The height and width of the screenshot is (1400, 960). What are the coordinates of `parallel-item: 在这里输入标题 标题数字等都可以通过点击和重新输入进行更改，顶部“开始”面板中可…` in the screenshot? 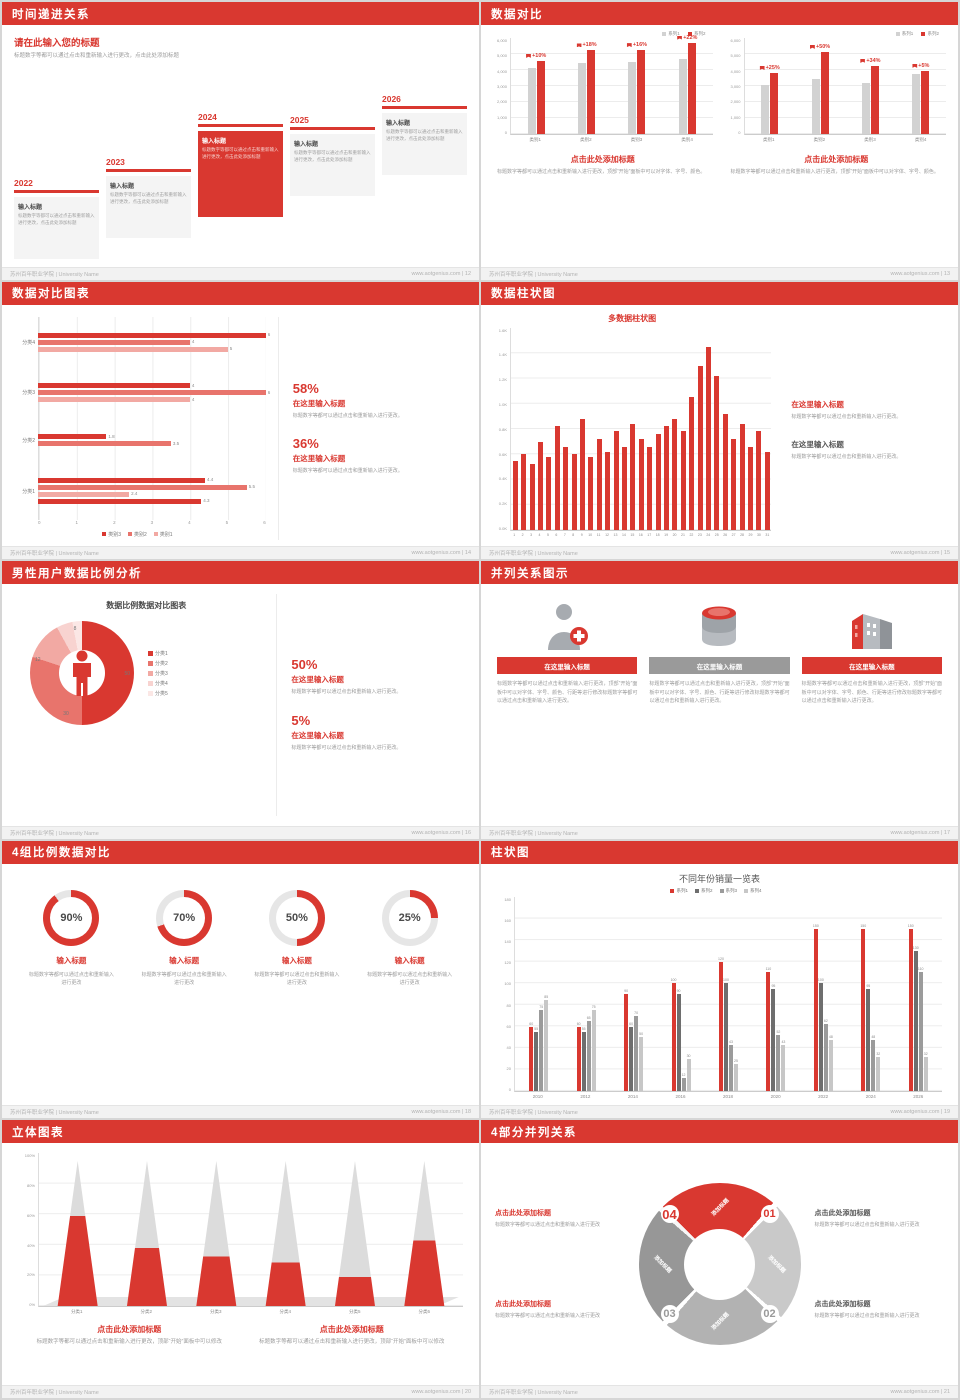 It's located at (871, 709).